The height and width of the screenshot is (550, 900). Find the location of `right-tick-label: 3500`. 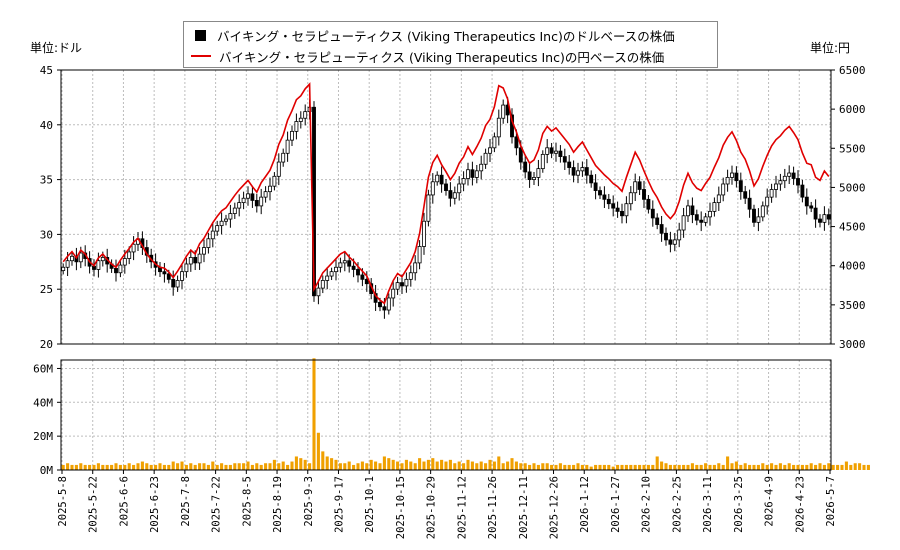

right-tick-label: 3500 is located at coordinates (852, 305).